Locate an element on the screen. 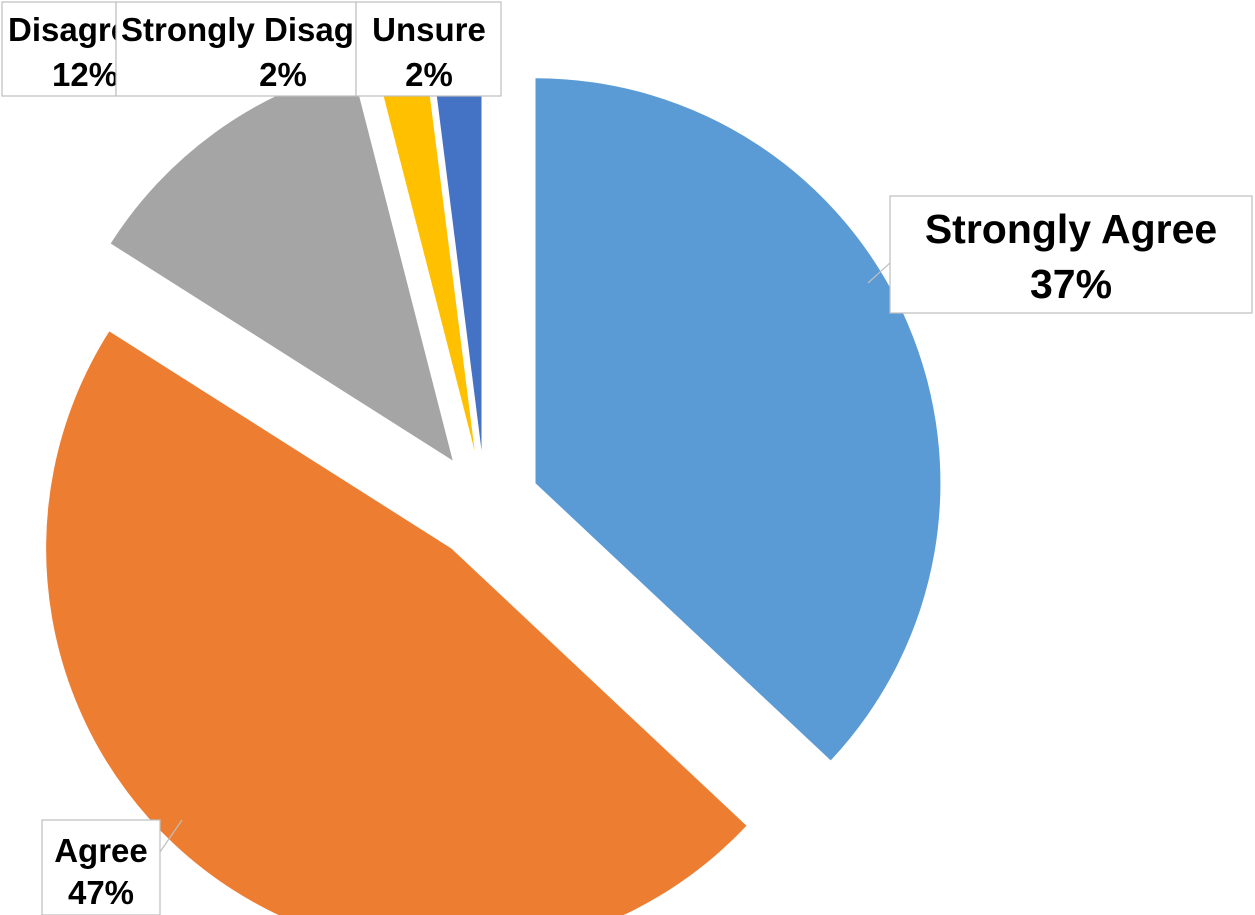  data-label-agree-name: Agree is located at coordinates (101, 850).